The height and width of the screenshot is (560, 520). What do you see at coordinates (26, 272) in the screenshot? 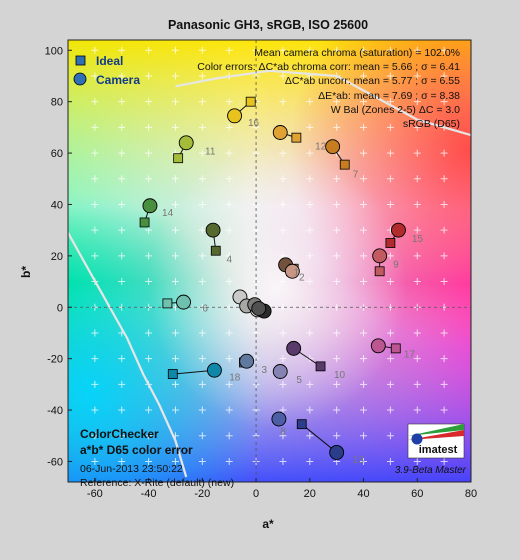
I see `y-axis-label: b*` at bounding box center [26, 272].